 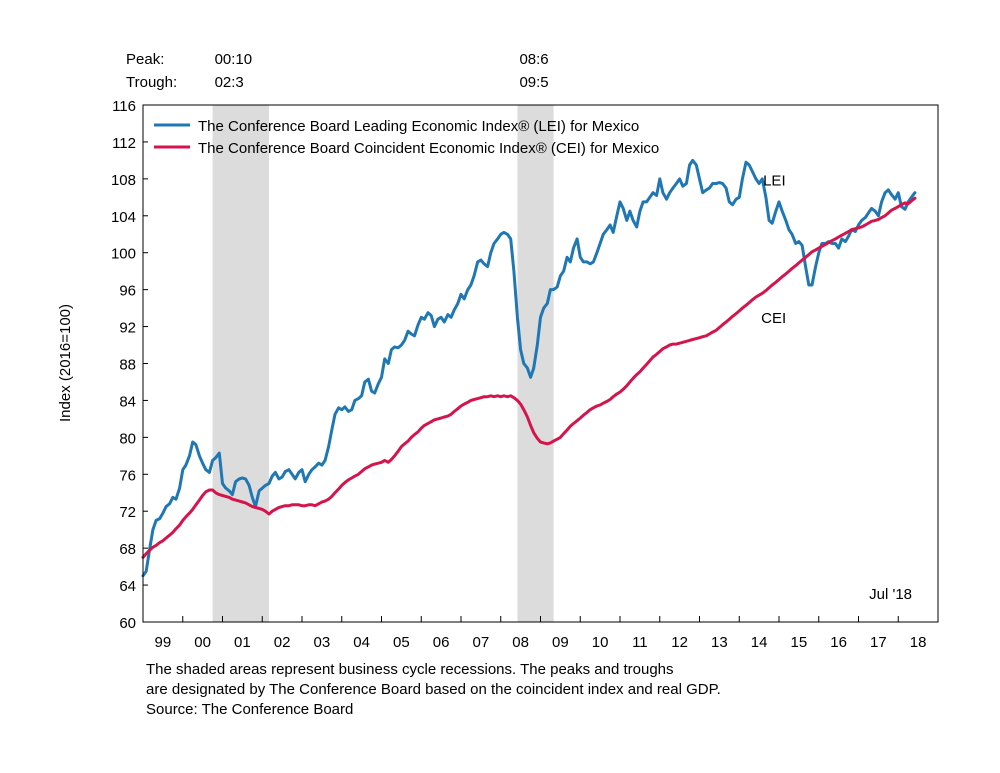 I want to click on x-tick-label: 02, so click(x=282, y=642).